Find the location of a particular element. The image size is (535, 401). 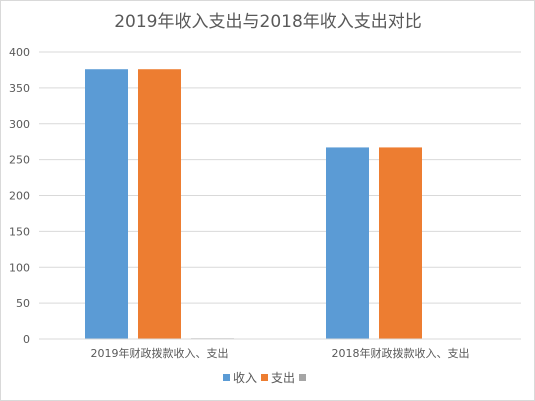

y-tick-label: 0 is located at coordinates (26, 339).